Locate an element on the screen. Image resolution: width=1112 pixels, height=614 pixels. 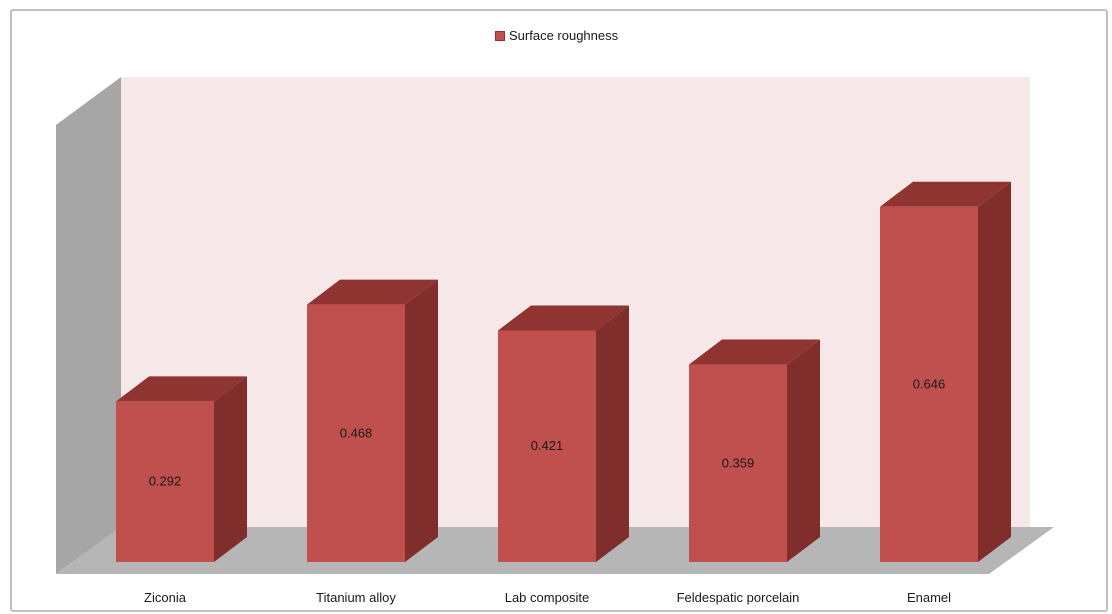
data-label: 0.468 is located at coordinates (356, 432).